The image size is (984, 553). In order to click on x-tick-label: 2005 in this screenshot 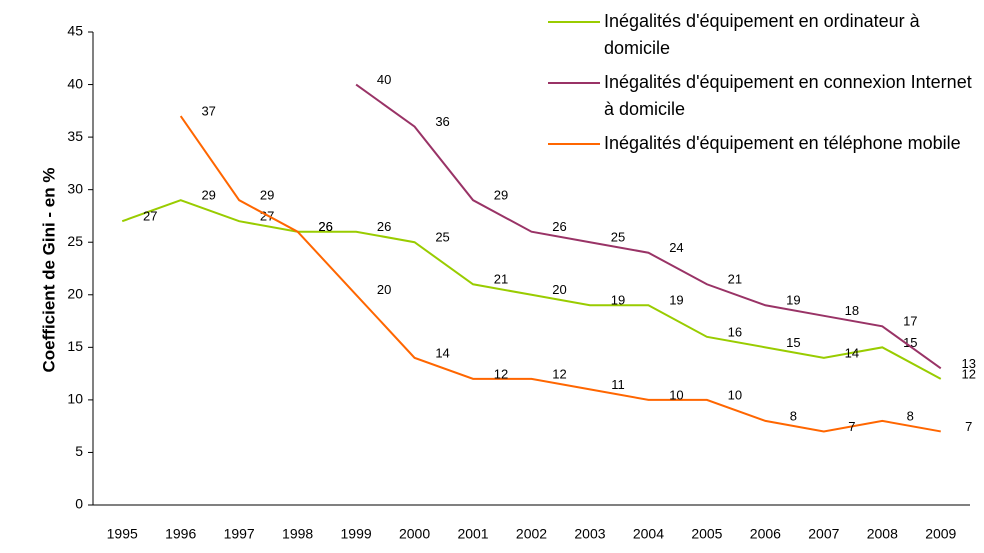, I will do `click(706, 534)`.